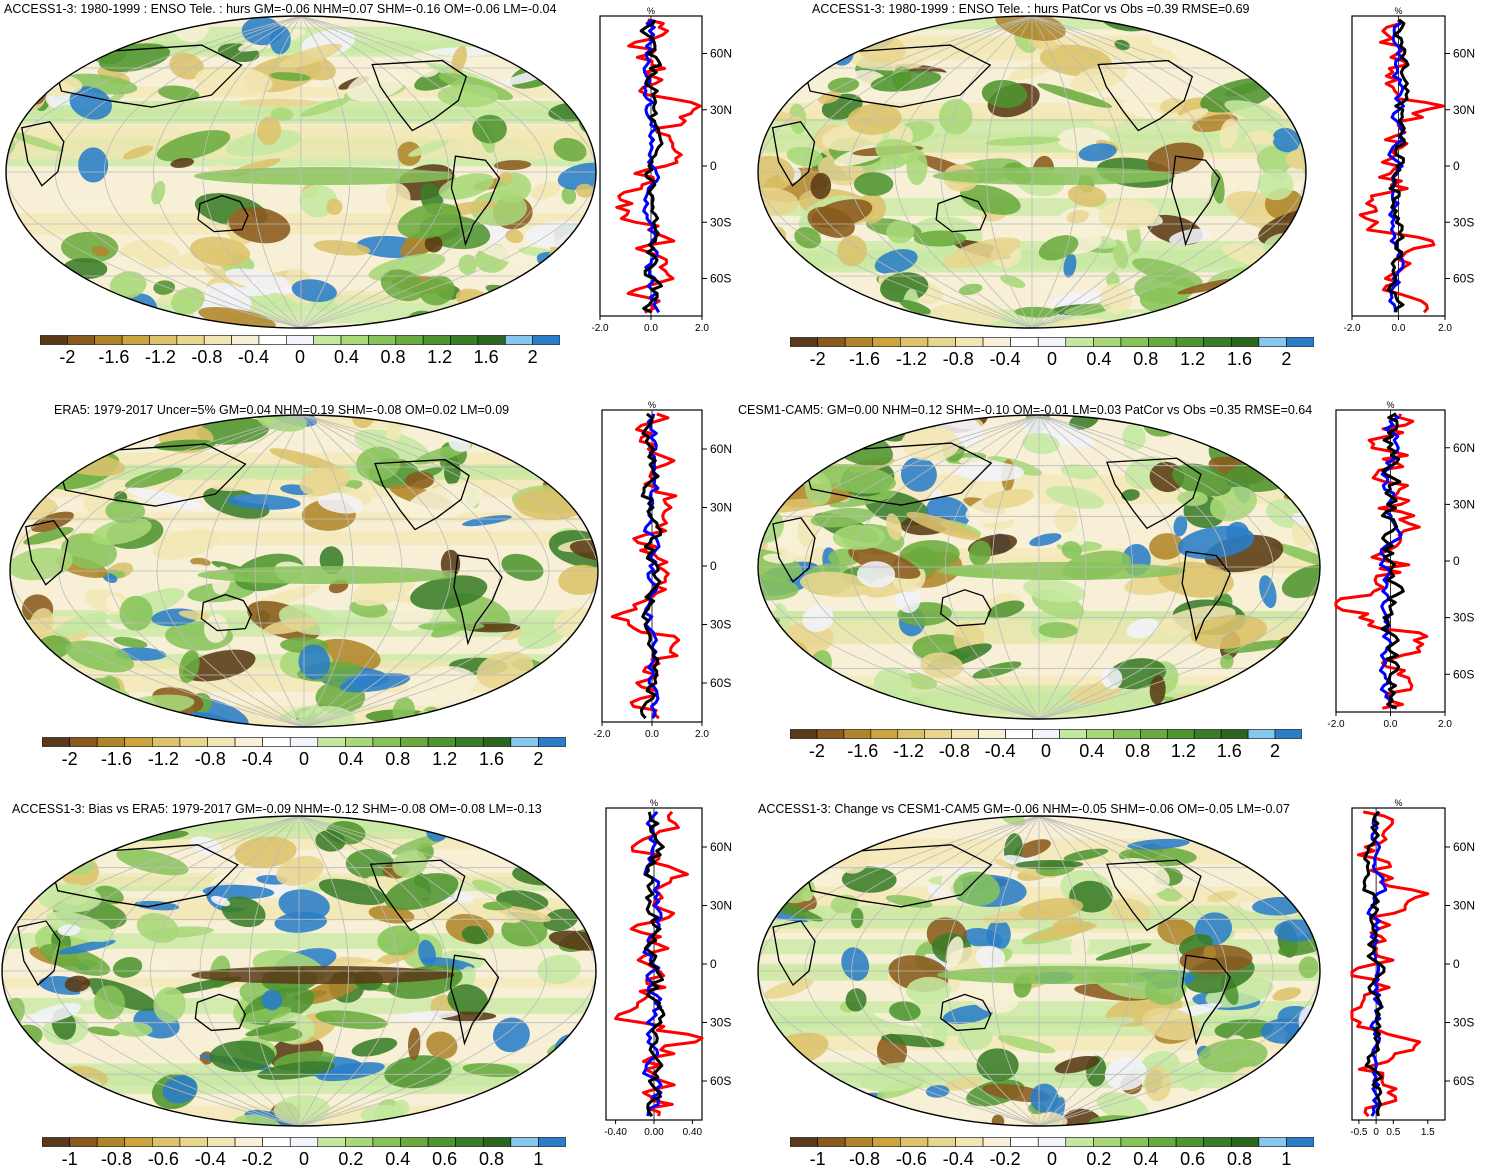 The image size is (1491, 1171). I want to click on colorbar-label: 0, so click(1052, 359).